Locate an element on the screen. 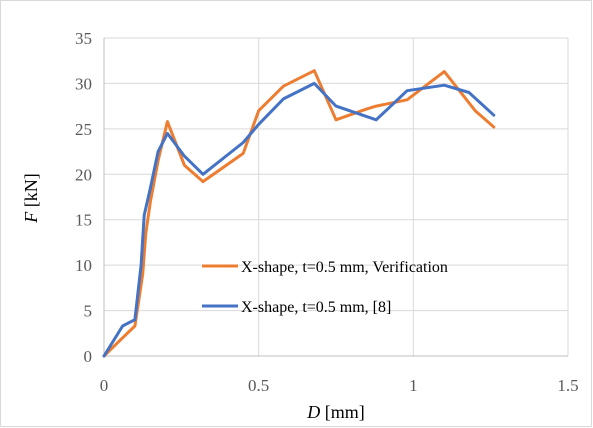 The width and height of the screenshot is (593, 428). y-tick-labels: 0 5 10 15 20 25 30 35 is located at coordinates (83, 197).